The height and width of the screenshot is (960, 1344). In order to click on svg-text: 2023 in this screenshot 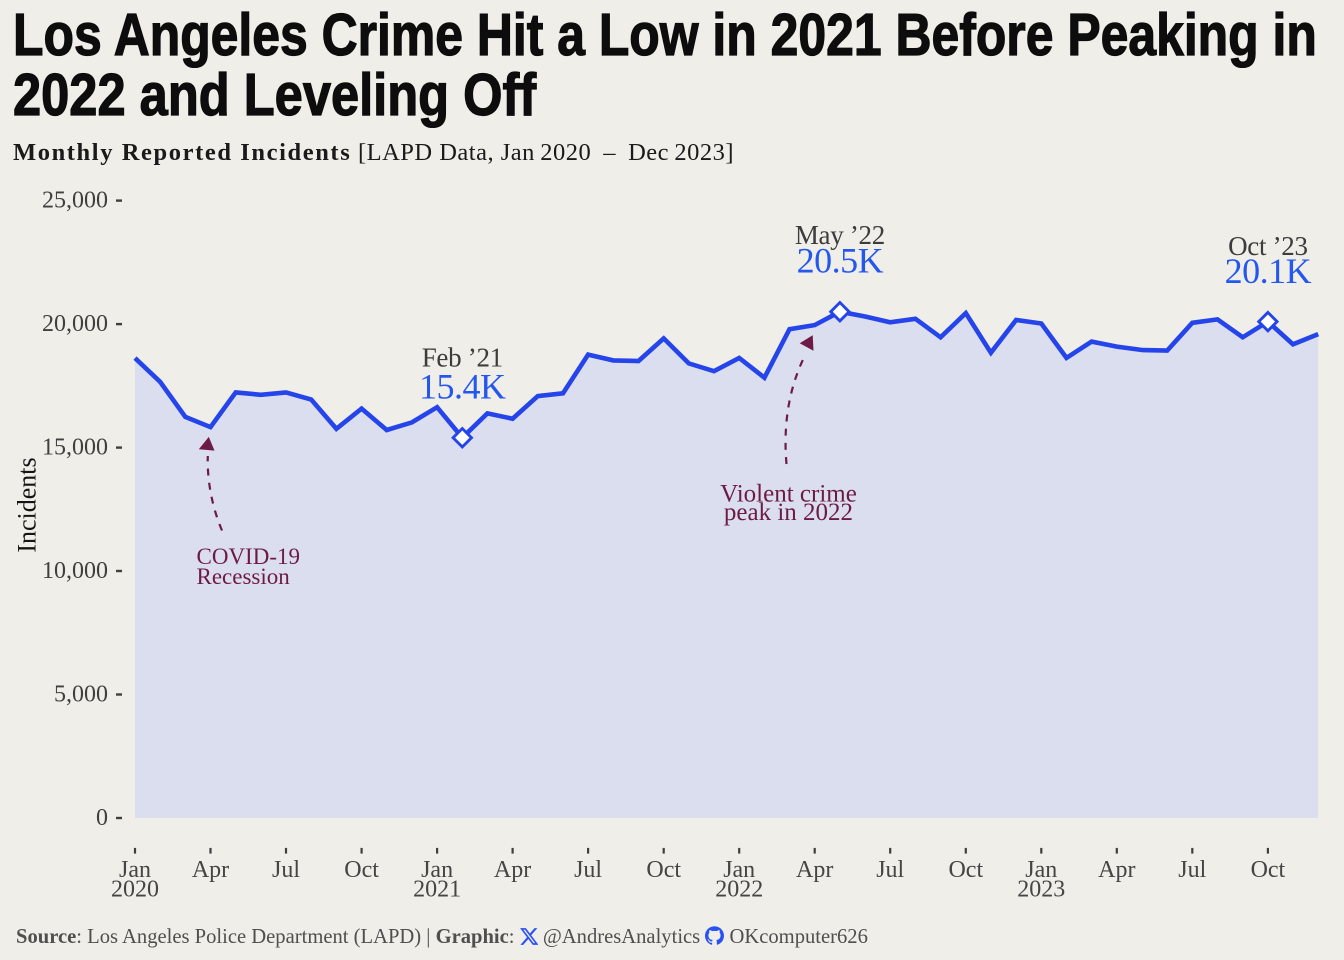, I will do `click(1041, 890)`.